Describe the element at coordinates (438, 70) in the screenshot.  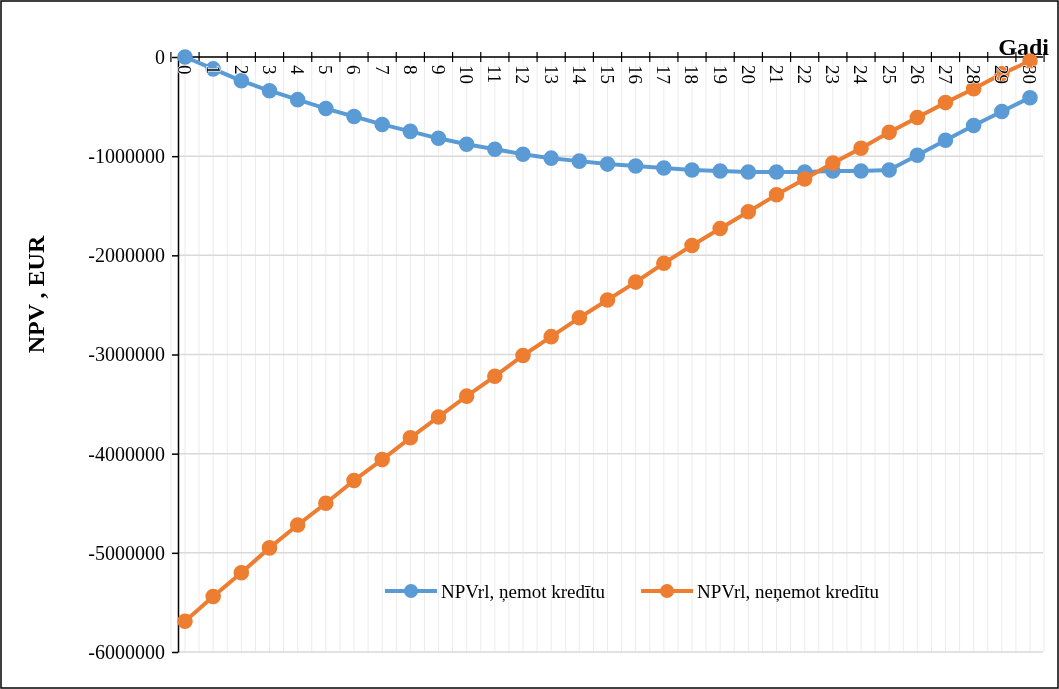
I see `x-tick-label: 9` at that location.